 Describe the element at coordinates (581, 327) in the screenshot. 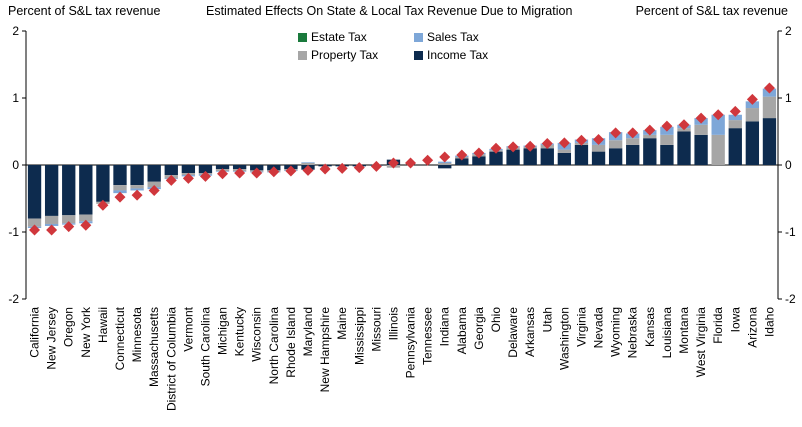

I see `x-tick-label: Virginia` at that location.